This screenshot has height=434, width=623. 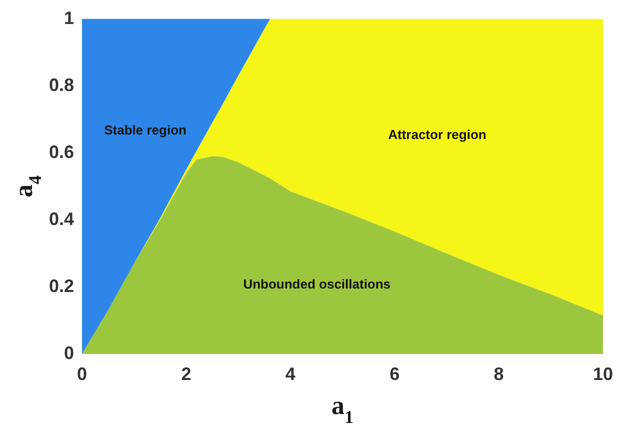 What do you see at coordinates (290, 374) in the screenshot?
I see `x-tick-label: 4` at bounding box center [290, 374].